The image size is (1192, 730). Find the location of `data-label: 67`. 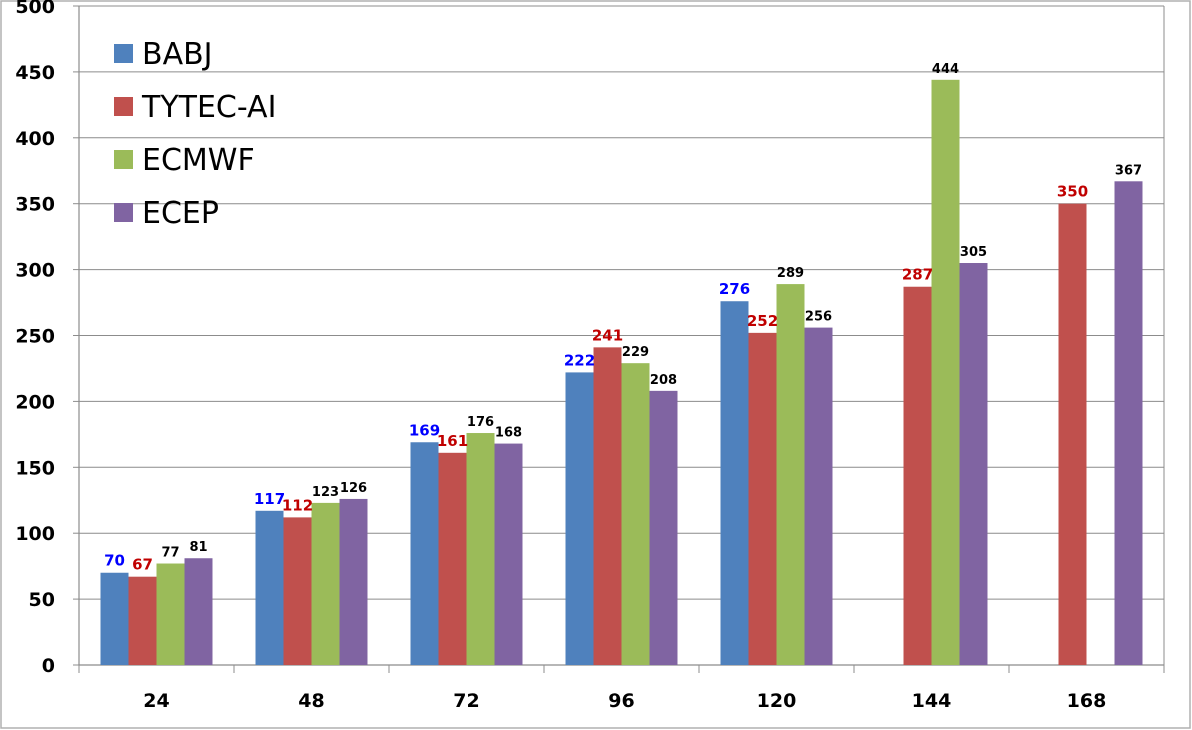

data-label: 67 is located at coordinates (142, 565).